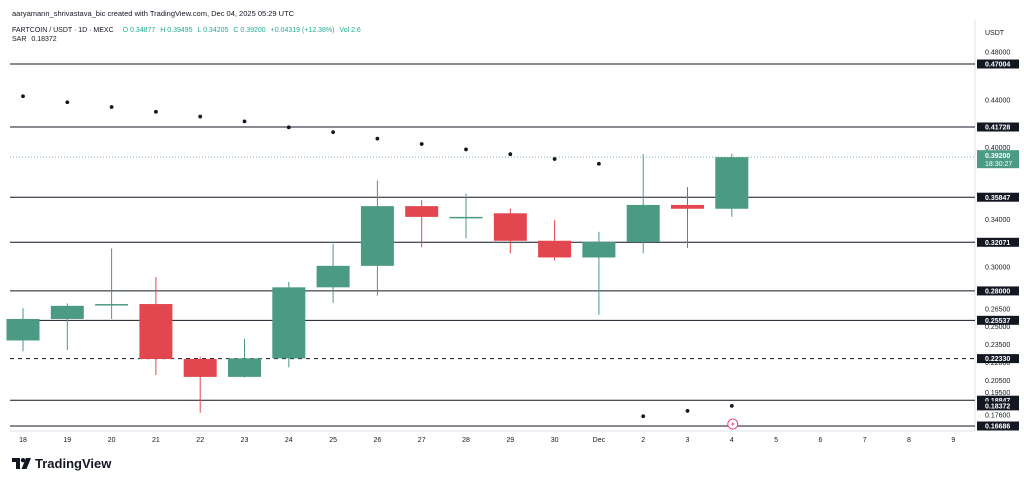 The width and height of the screenshot is (1024, 481). I want to click on x-tick-label: 25, so click(333, 440).